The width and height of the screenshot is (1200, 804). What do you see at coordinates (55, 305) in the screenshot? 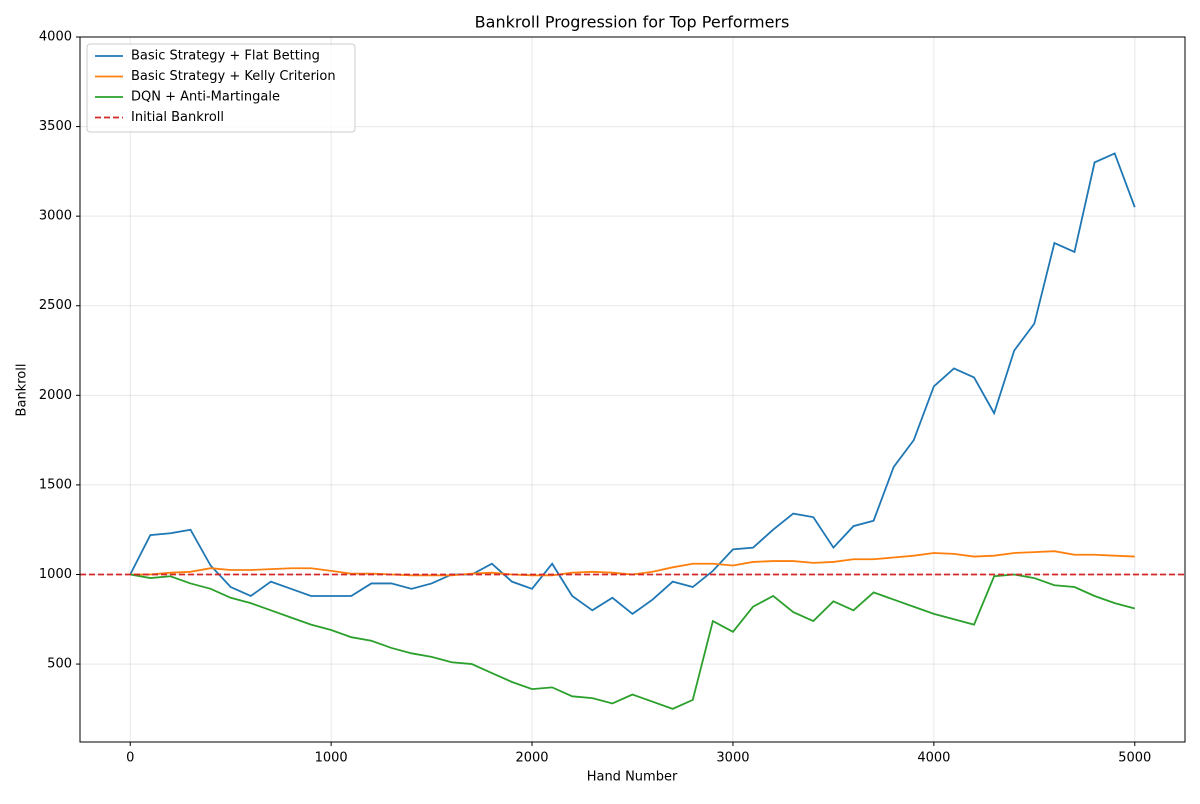
I see `y-tick-label: 2500` at bounding box center [55, 305].